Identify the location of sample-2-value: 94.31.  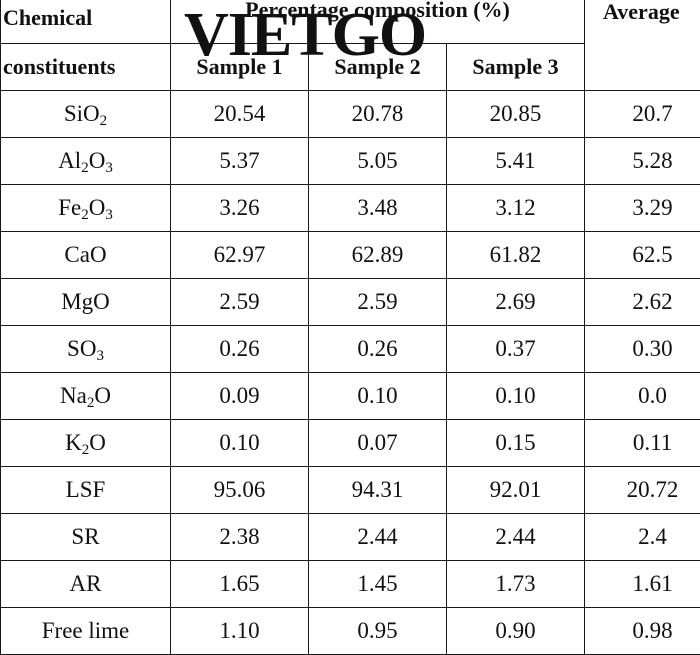
(378, 490).